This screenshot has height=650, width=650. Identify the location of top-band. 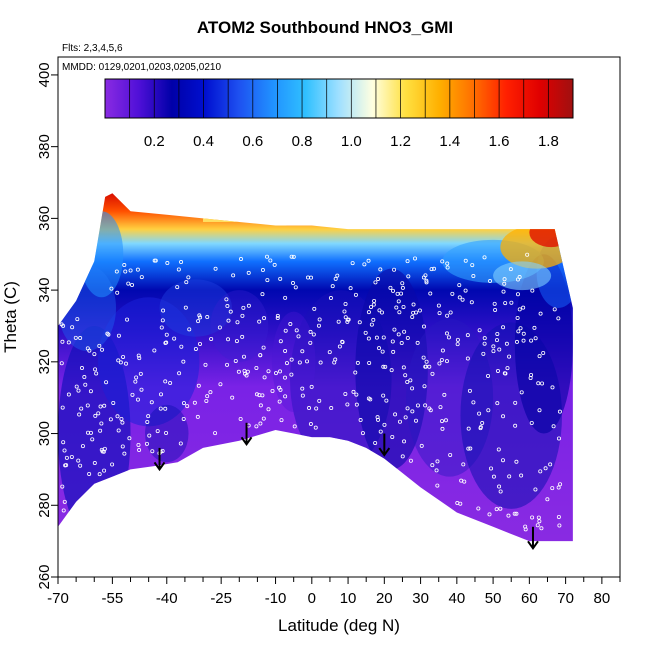
(366, 222).